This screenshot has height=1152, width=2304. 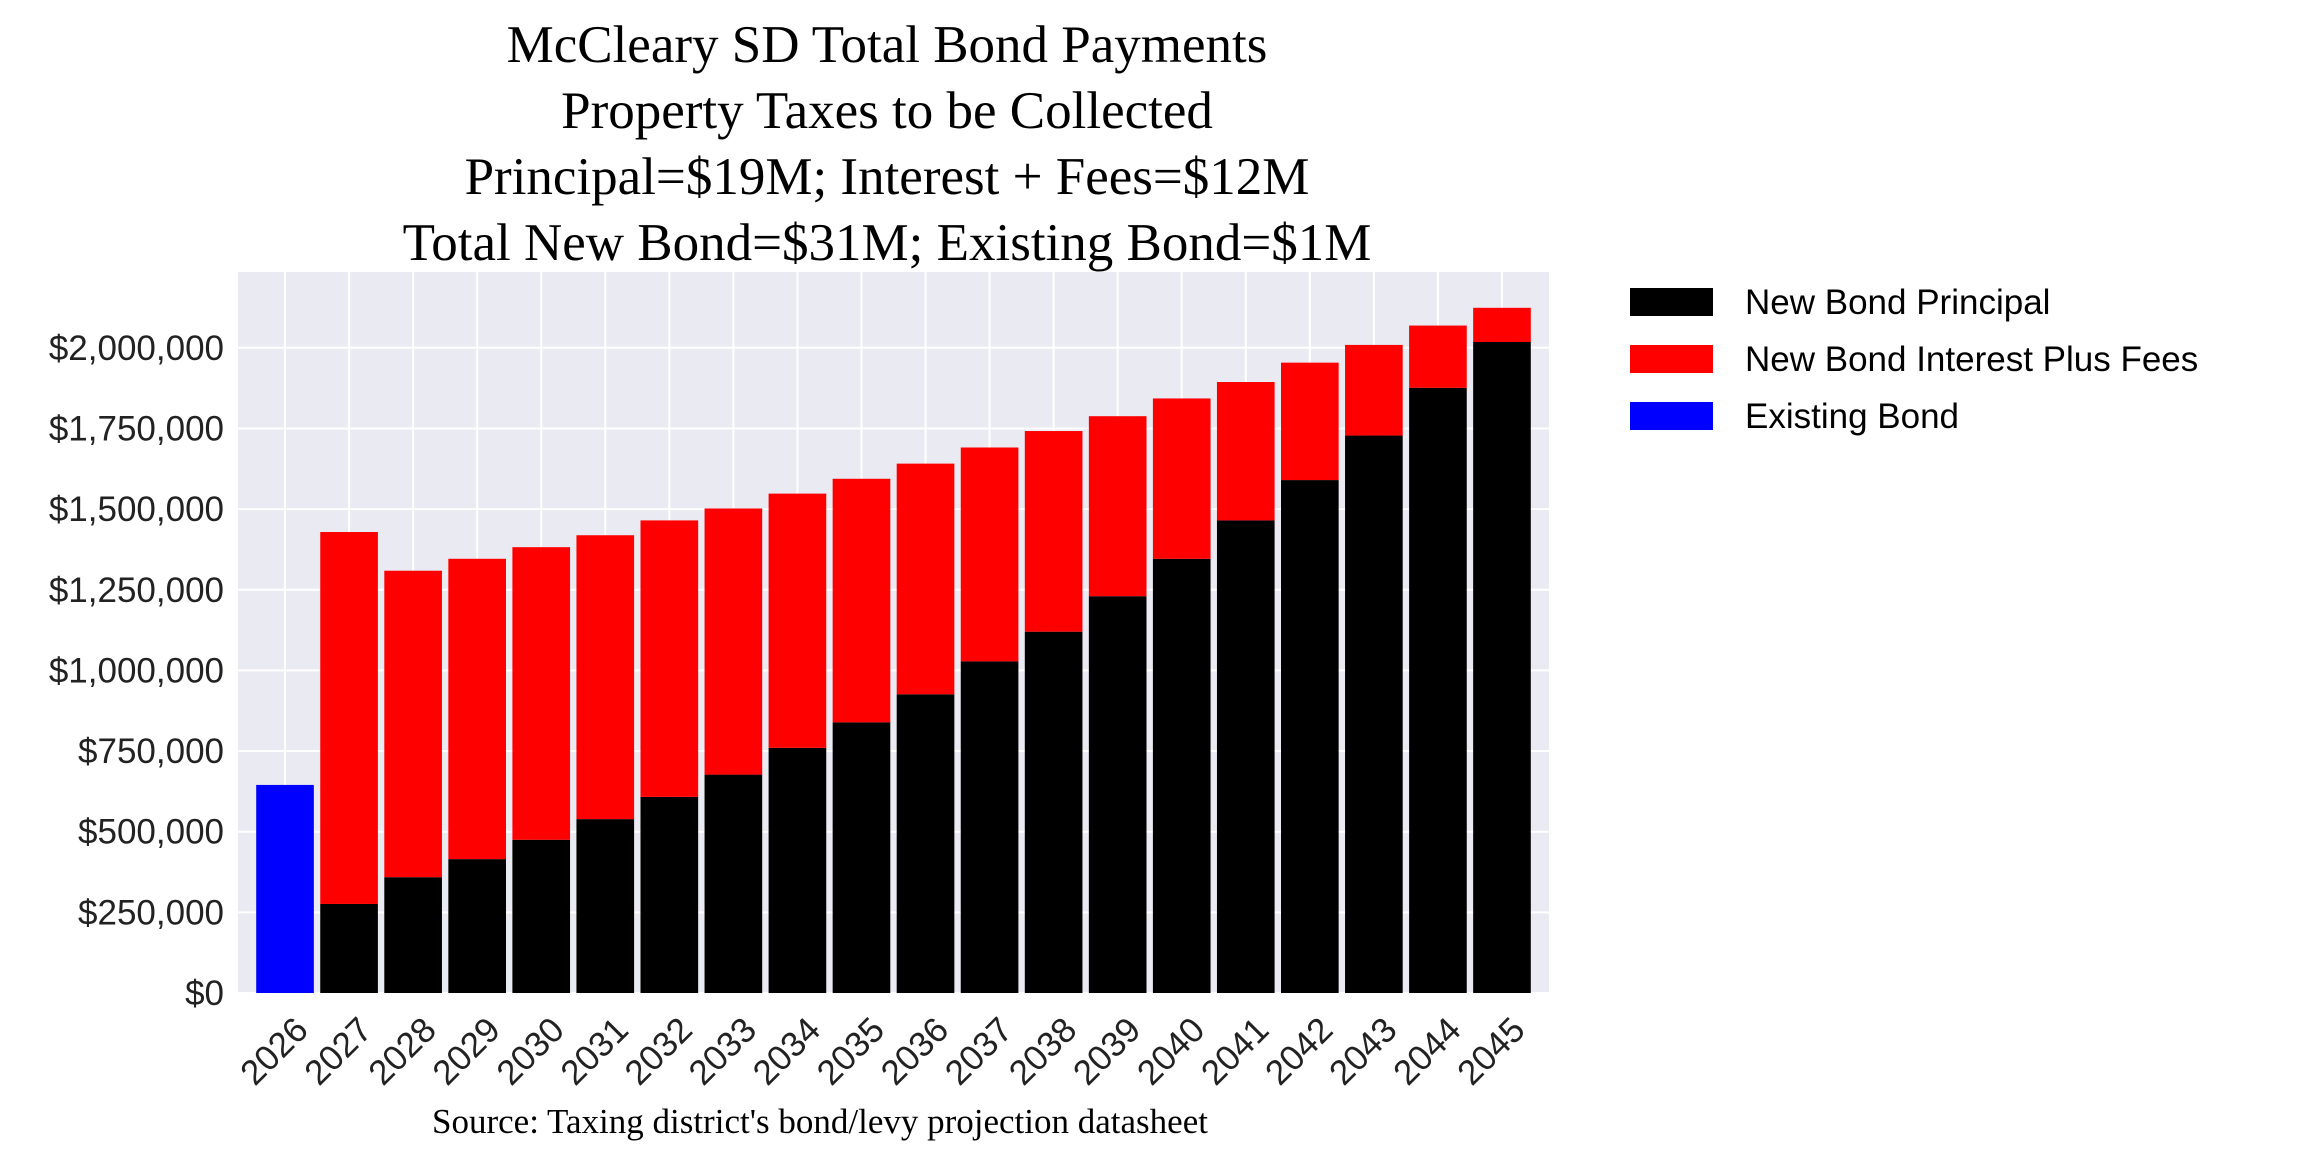 What do you see at coordinates (1491, 1051) in the screenshot?
I see `x-tick-label: 2045` at bounding box center [1491, 1051].